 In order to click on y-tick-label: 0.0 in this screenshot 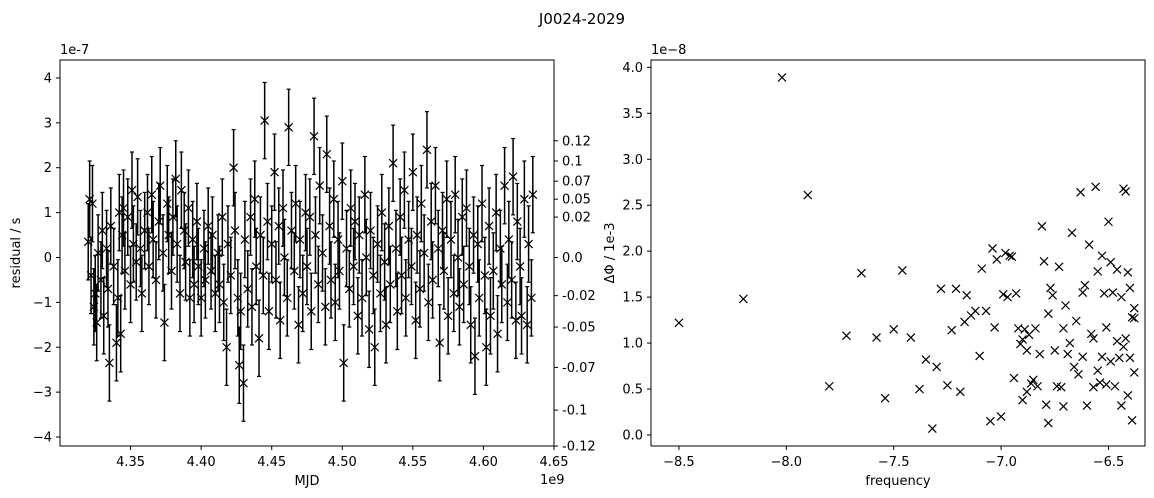, I will do `click(632, 435)`.